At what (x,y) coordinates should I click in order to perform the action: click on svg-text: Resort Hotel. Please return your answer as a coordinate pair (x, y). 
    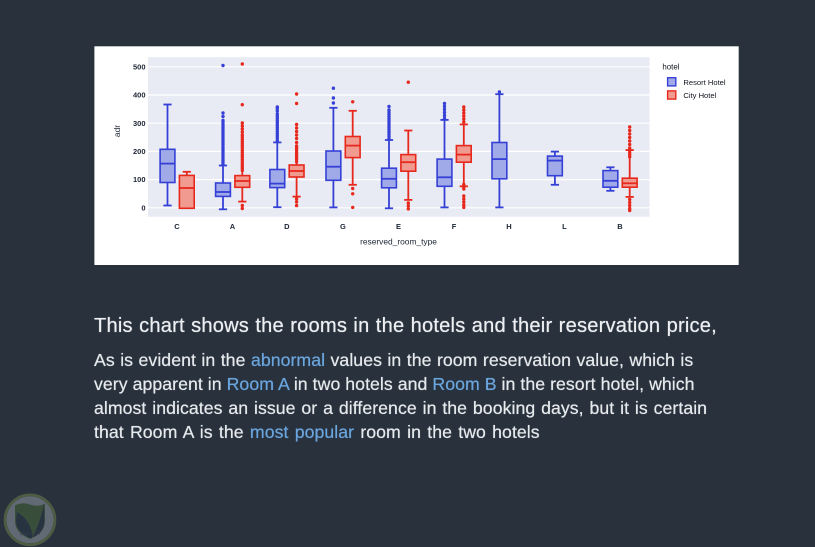
    Looking at the image, I should click on (704, 82).